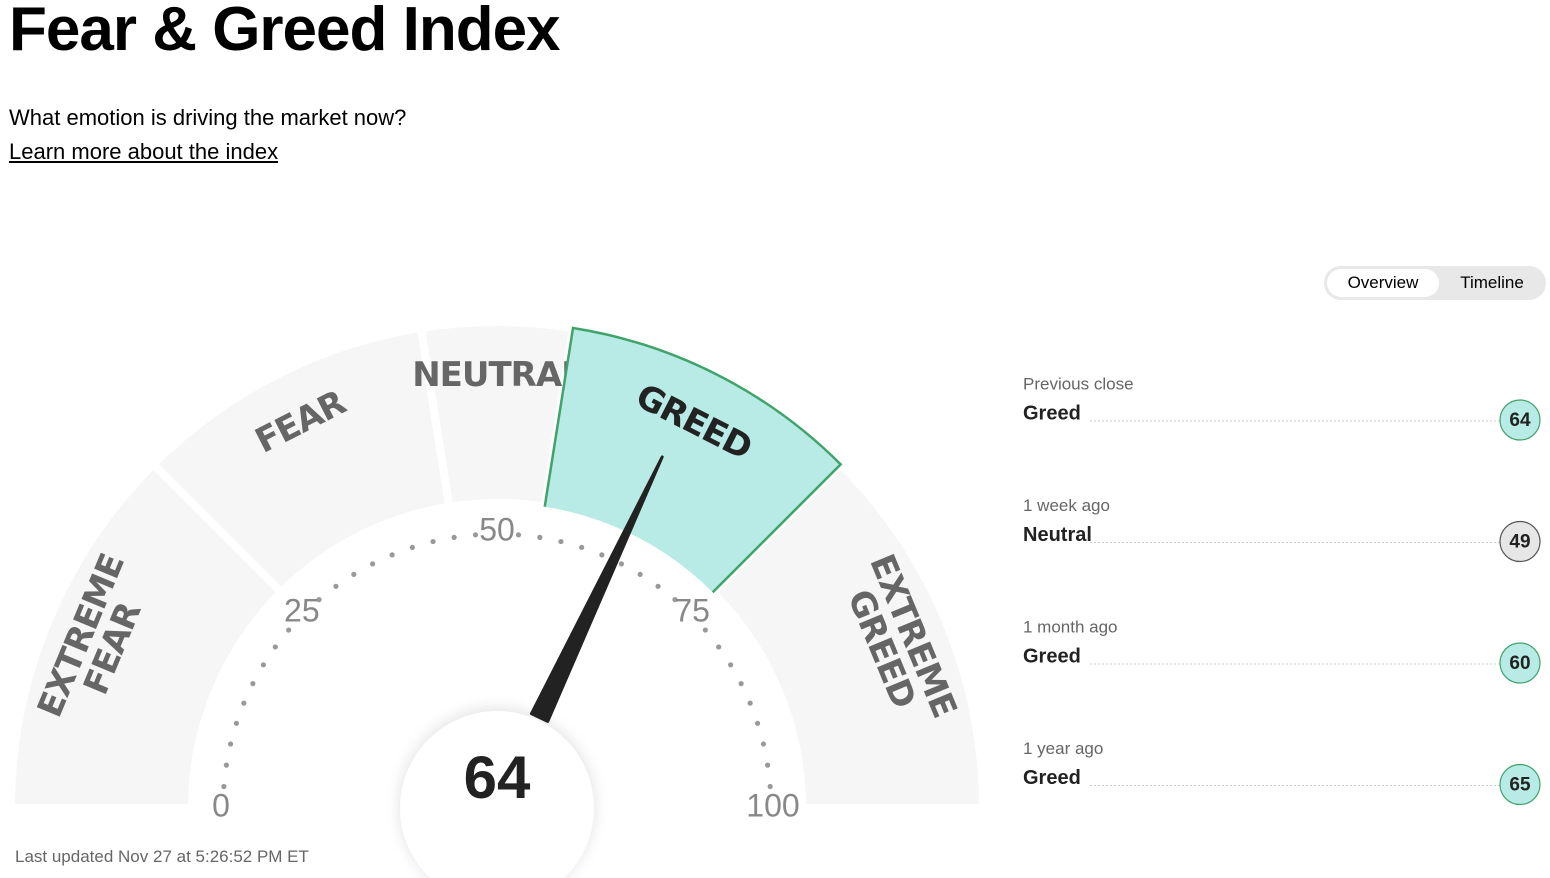 This screenshot has width=1550, height=878. I want to click on history-period: 1 year ago, so click(1063, 748).